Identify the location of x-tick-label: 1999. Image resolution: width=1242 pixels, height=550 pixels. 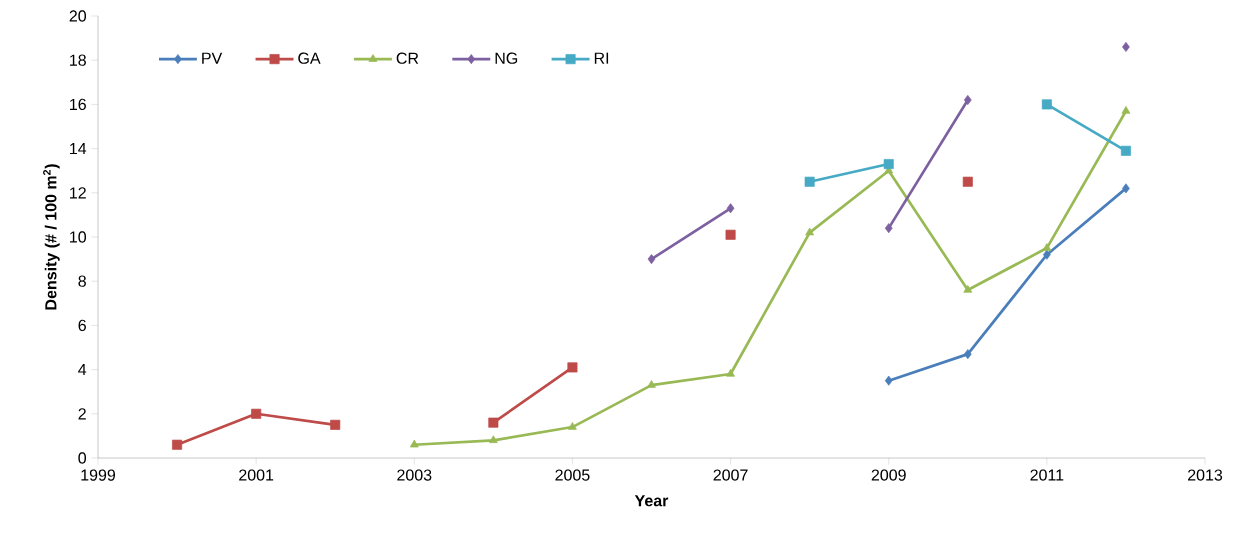
(98, 475).